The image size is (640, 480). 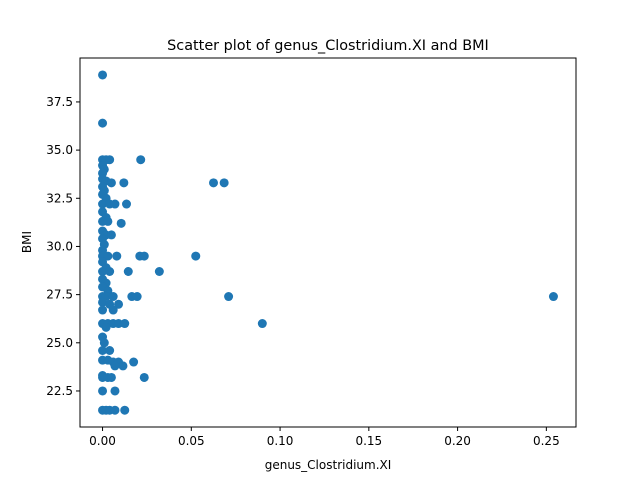 I want to click on y-tick-label: 32.5, so click(x=59, y=198).